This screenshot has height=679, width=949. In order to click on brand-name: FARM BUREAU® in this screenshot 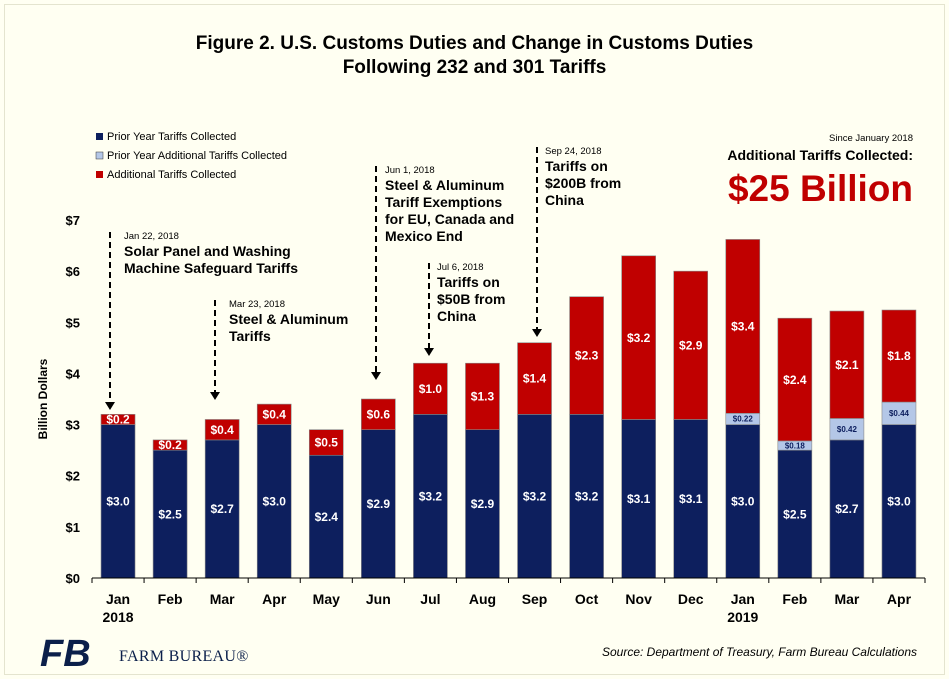, I will do `click(184, 656)`.